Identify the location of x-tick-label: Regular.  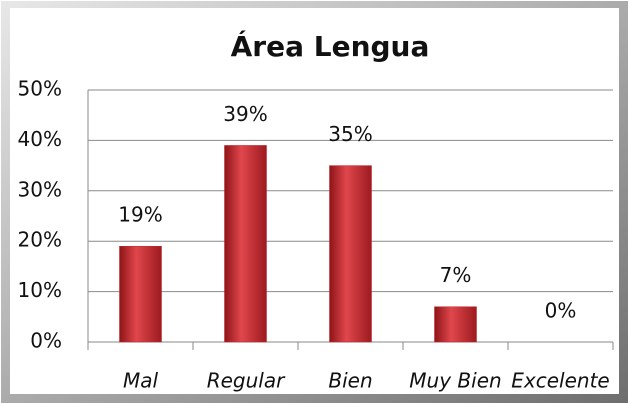
(246, 381).